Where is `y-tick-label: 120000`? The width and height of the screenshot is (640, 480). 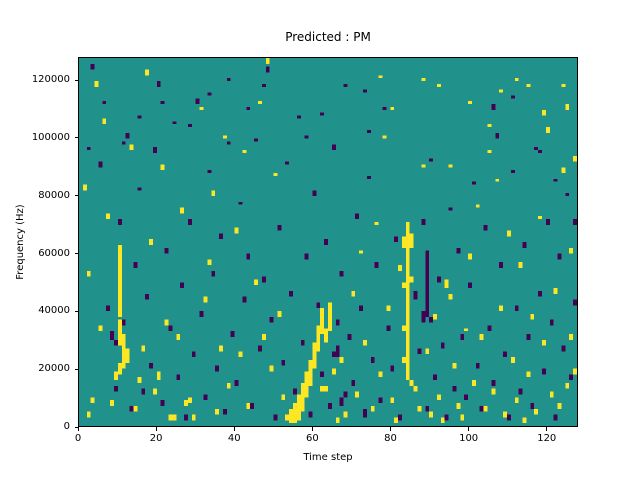 y-tick-label: 120000 is located at coordinates (50, 80).